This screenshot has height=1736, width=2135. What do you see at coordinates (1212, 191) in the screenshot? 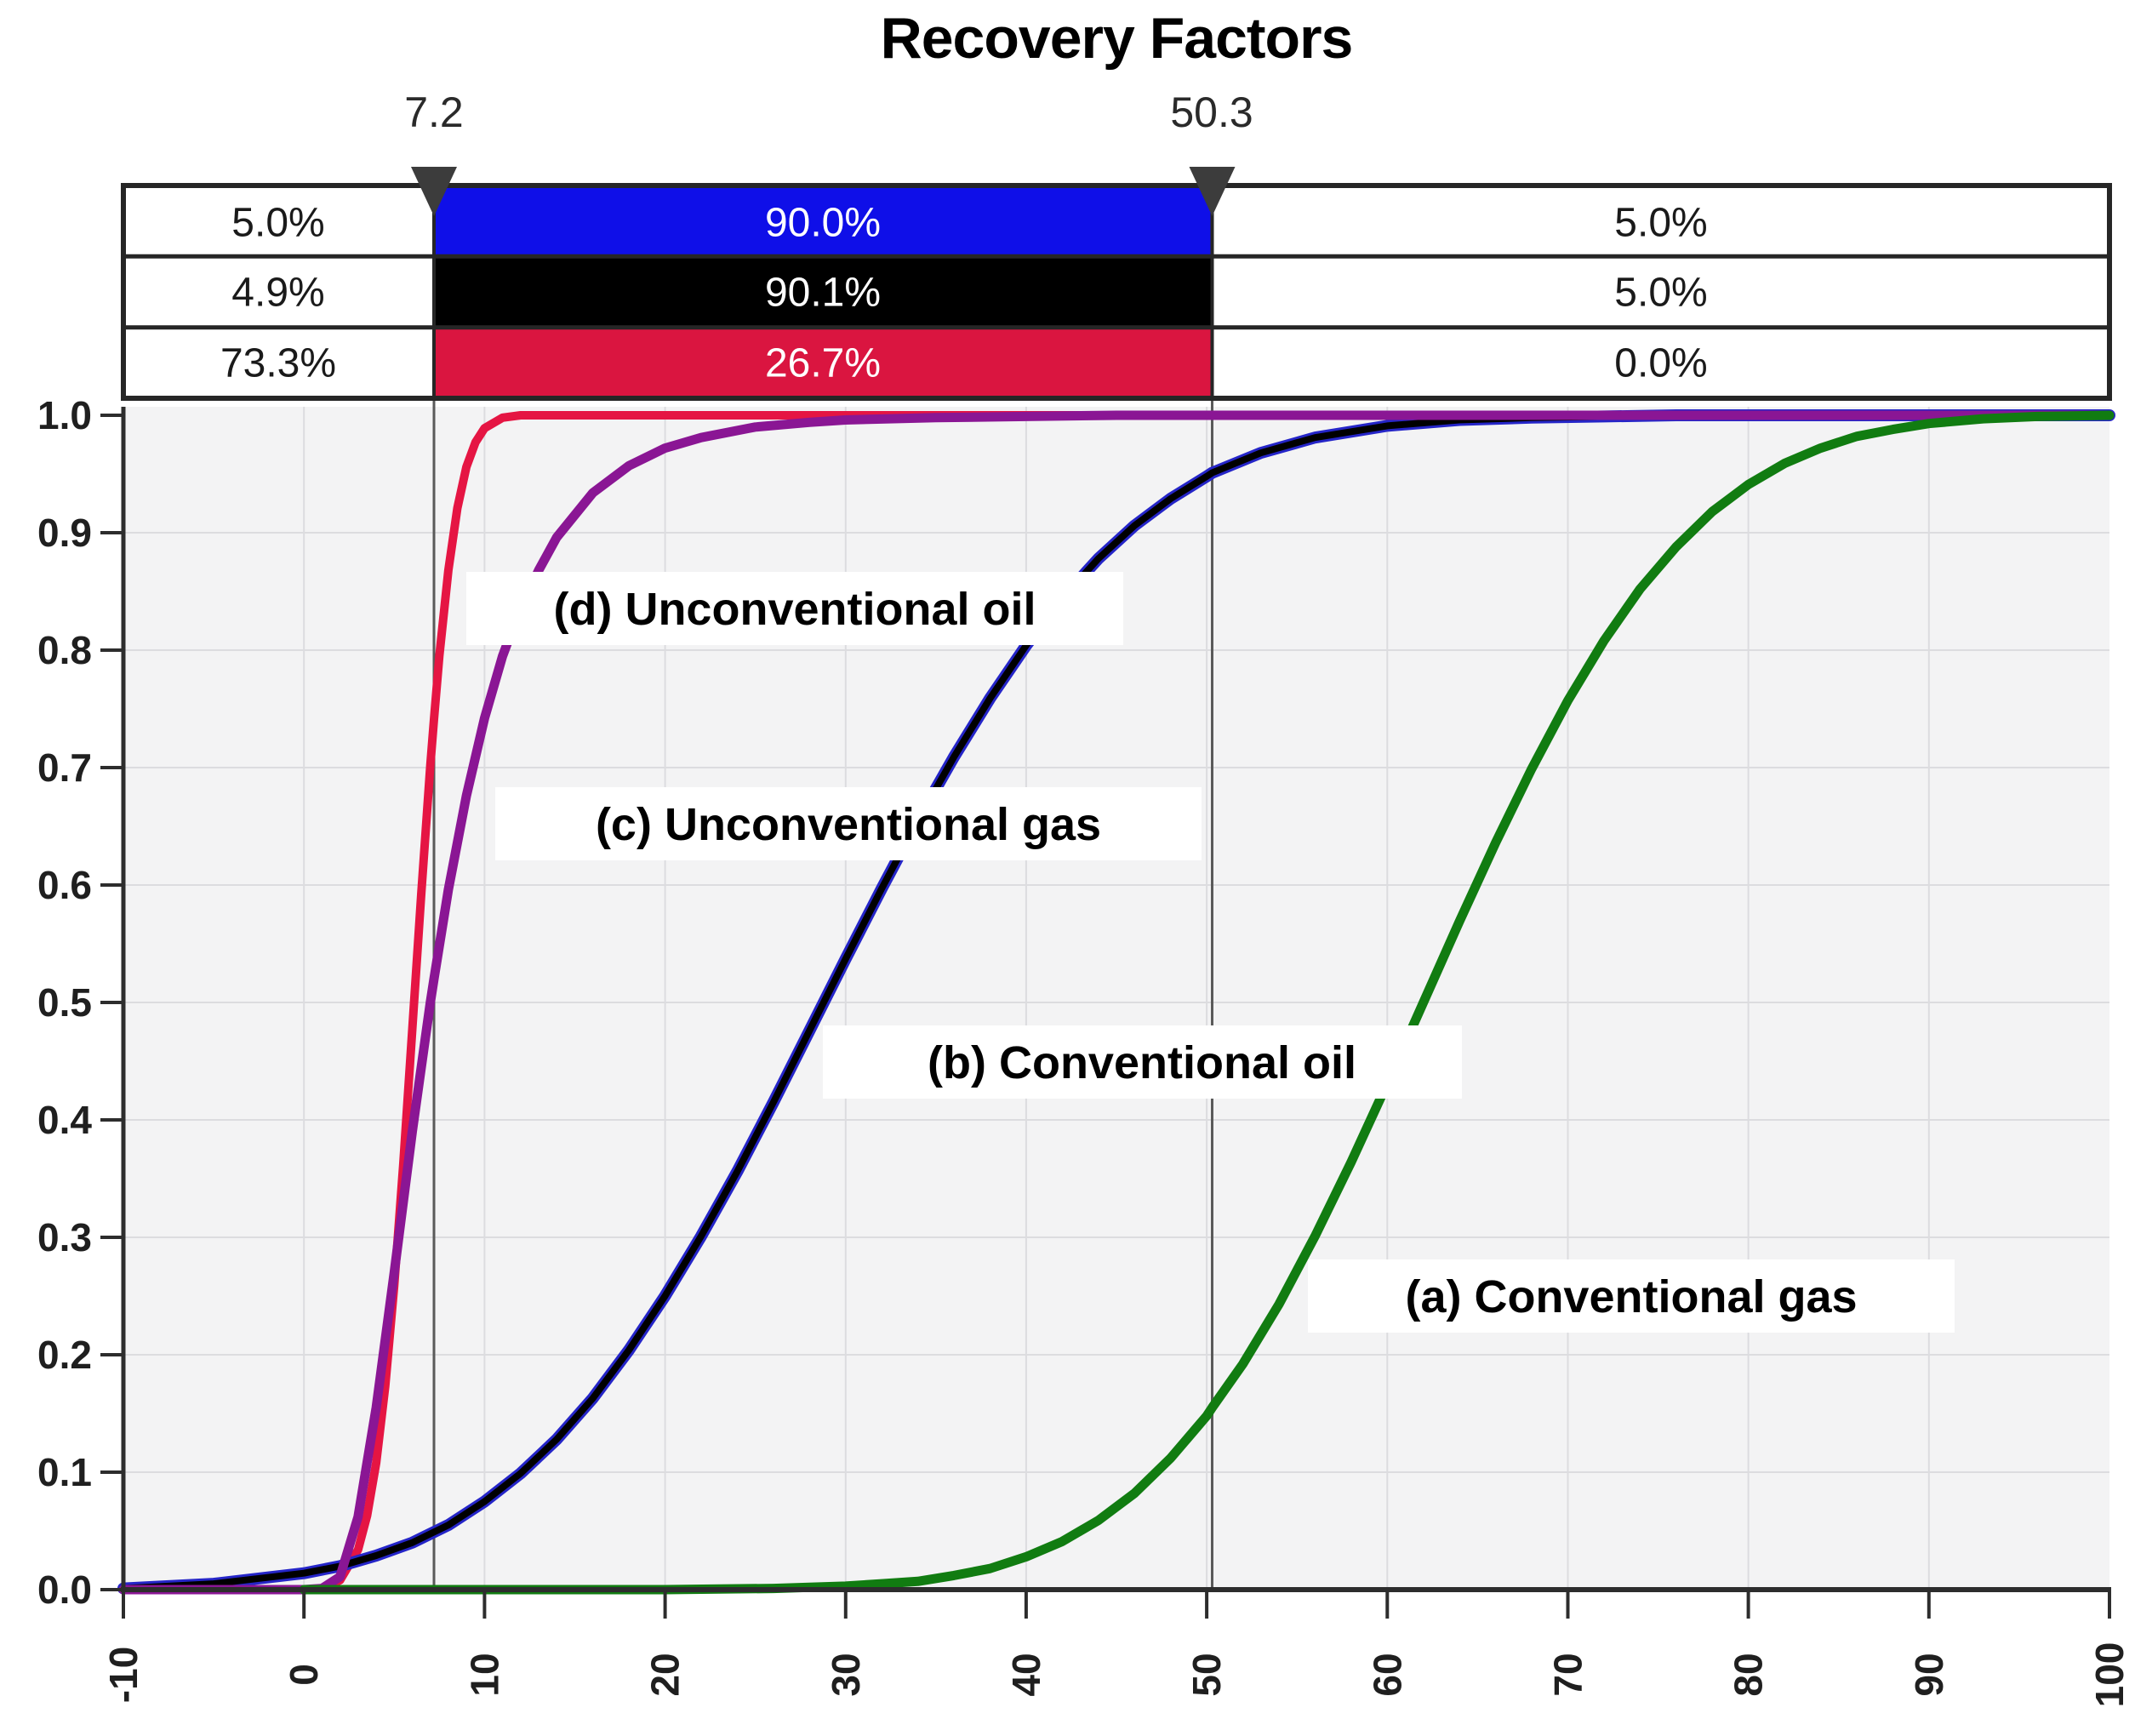
I see `marker-triangle-right-icon` at bounding box center [1212, 191].